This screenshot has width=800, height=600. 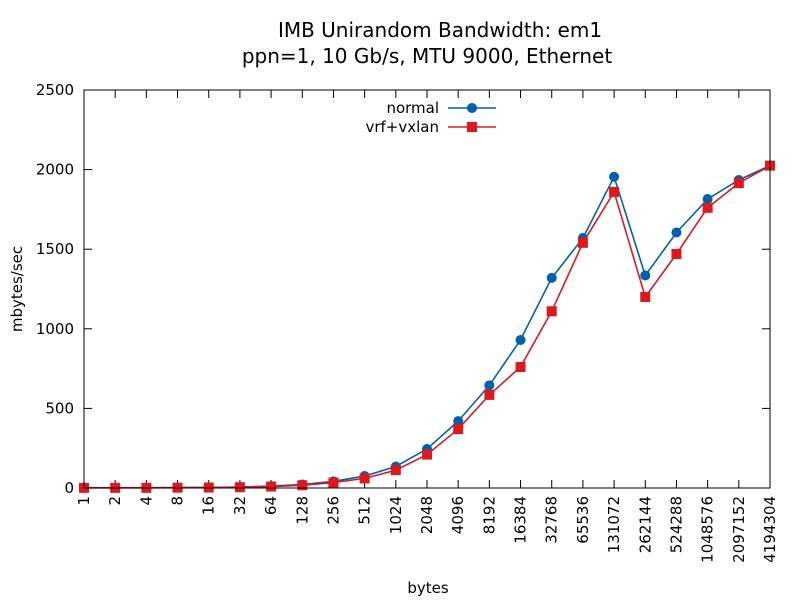 I want to click on x-tick-label: 2, so click(x=115, y=501).